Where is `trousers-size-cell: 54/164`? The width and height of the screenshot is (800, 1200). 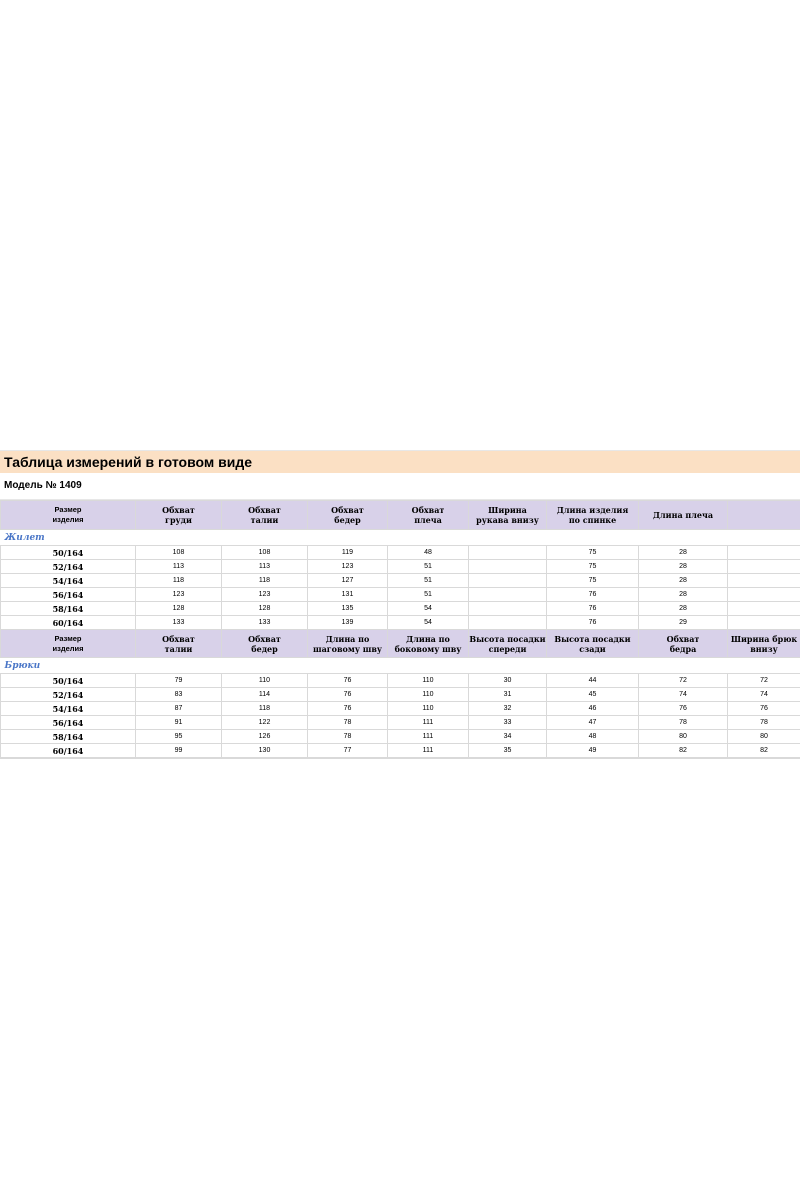
trousers-size-cell: 54/164 is located at coordinates (68, 708).